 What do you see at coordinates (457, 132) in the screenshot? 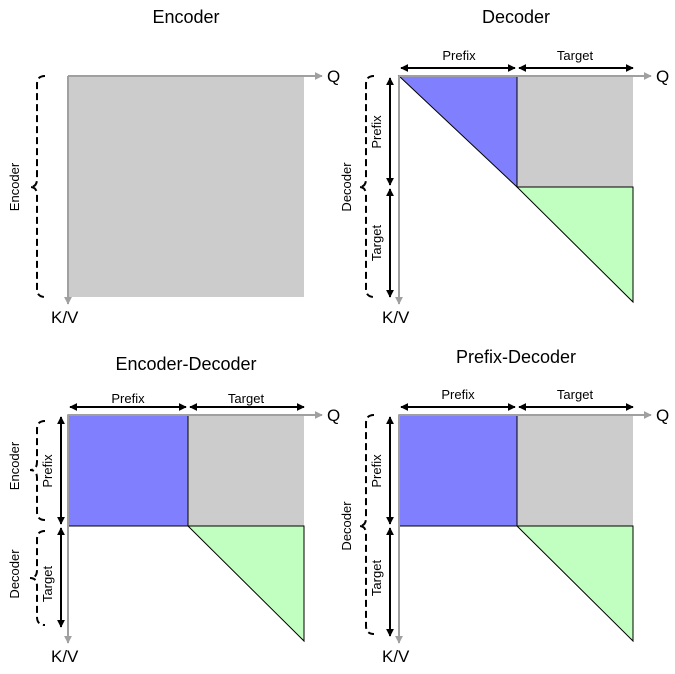
I see `prefix-causal-block` at bounding box center [457, 132].